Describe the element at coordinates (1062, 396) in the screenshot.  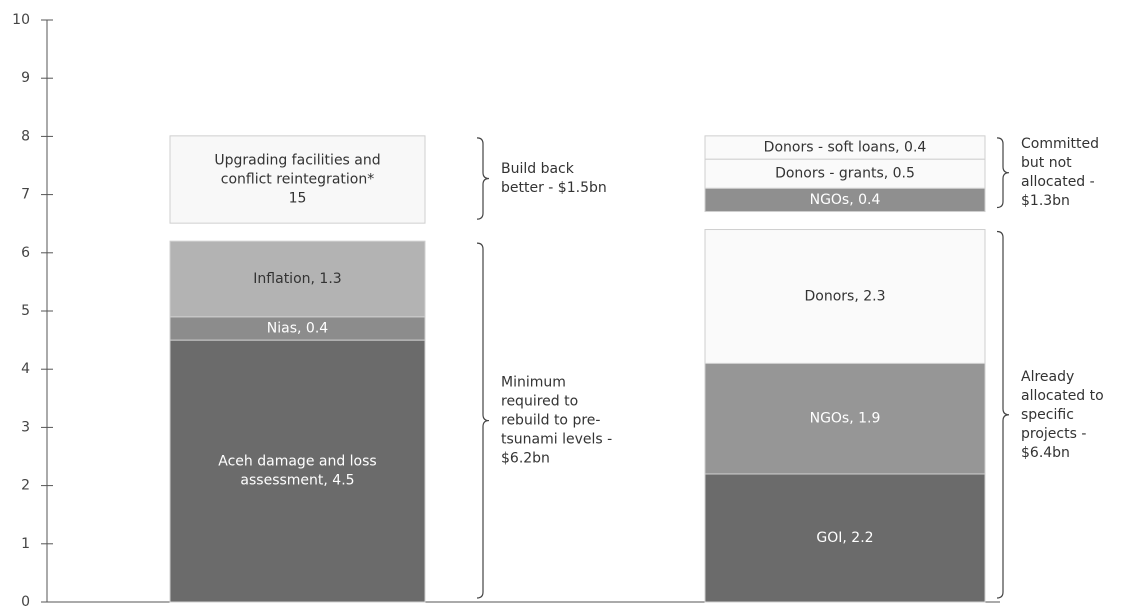
I see `bracket-label: allocated to` at that location.